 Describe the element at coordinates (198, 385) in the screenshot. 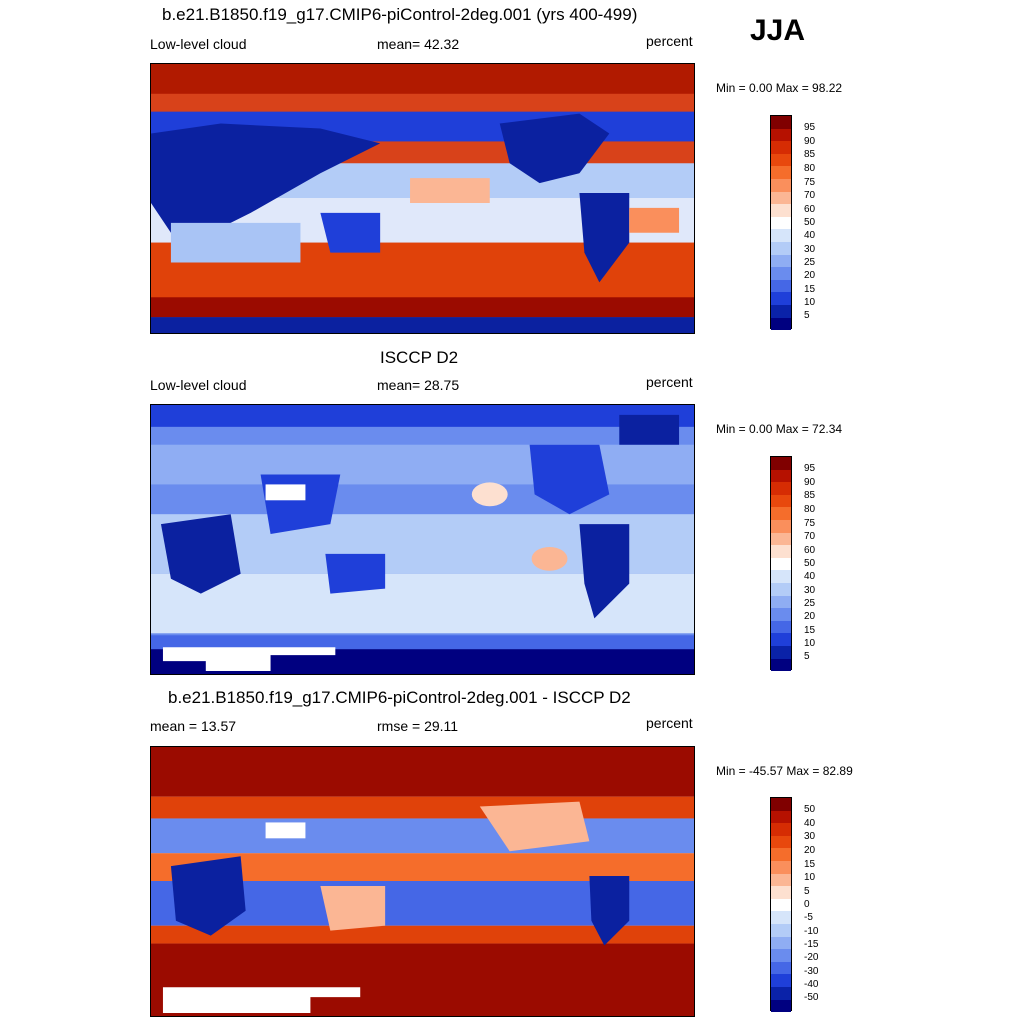

I see `panel2-left-label: Low-level cloud` at that location.